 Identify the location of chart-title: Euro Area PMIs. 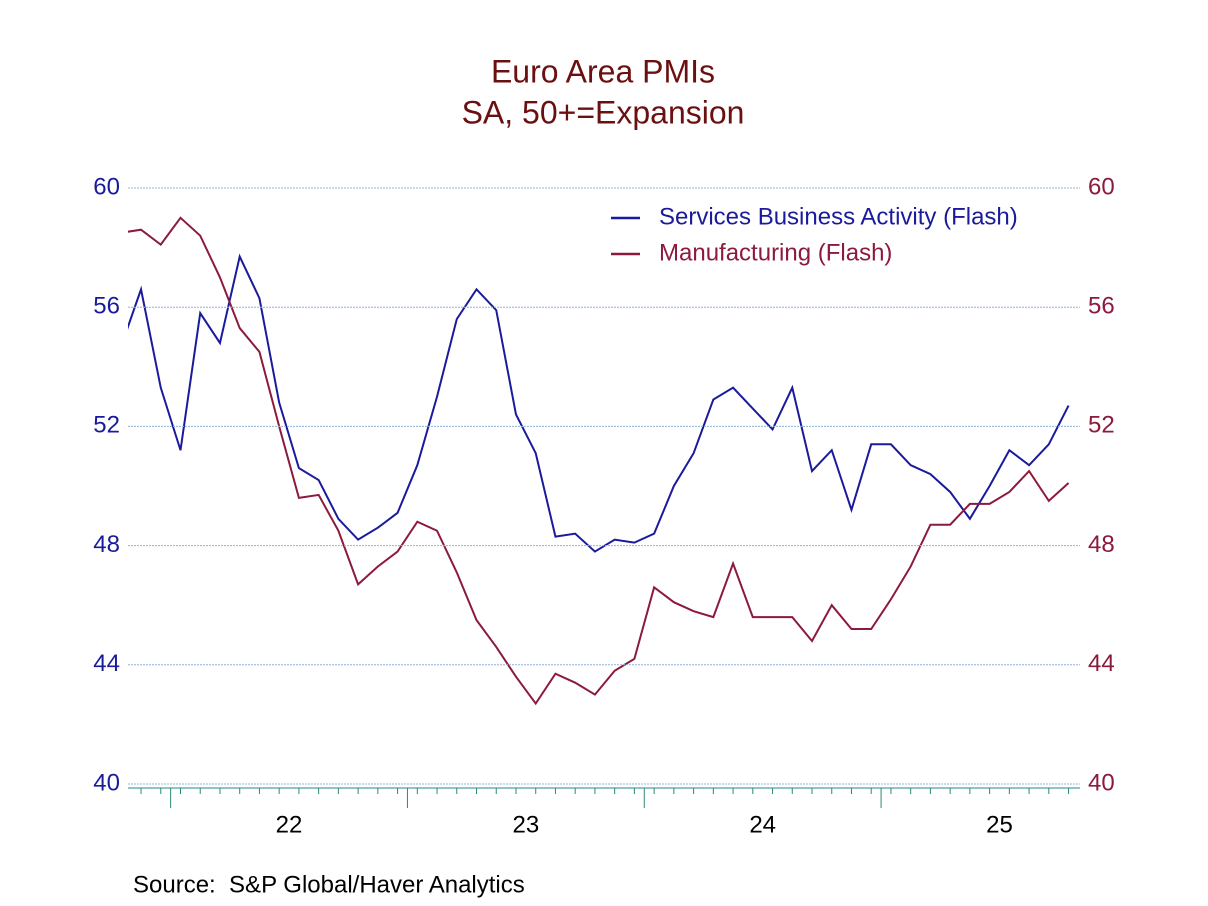
(603, 71).